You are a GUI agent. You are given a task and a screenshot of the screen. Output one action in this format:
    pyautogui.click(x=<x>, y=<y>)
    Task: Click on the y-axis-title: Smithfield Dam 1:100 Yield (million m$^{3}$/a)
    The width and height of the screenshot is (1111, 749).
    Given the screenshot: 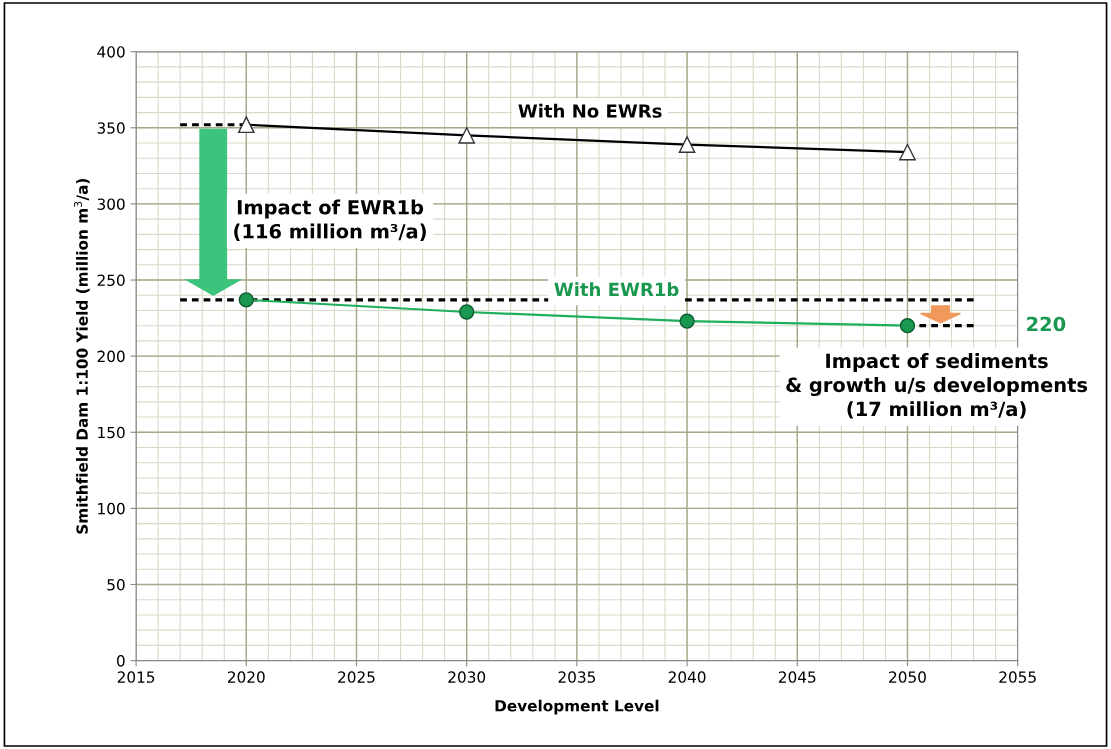 What is the action you would take?
    pyautogui.click(x=81, y=356)
    